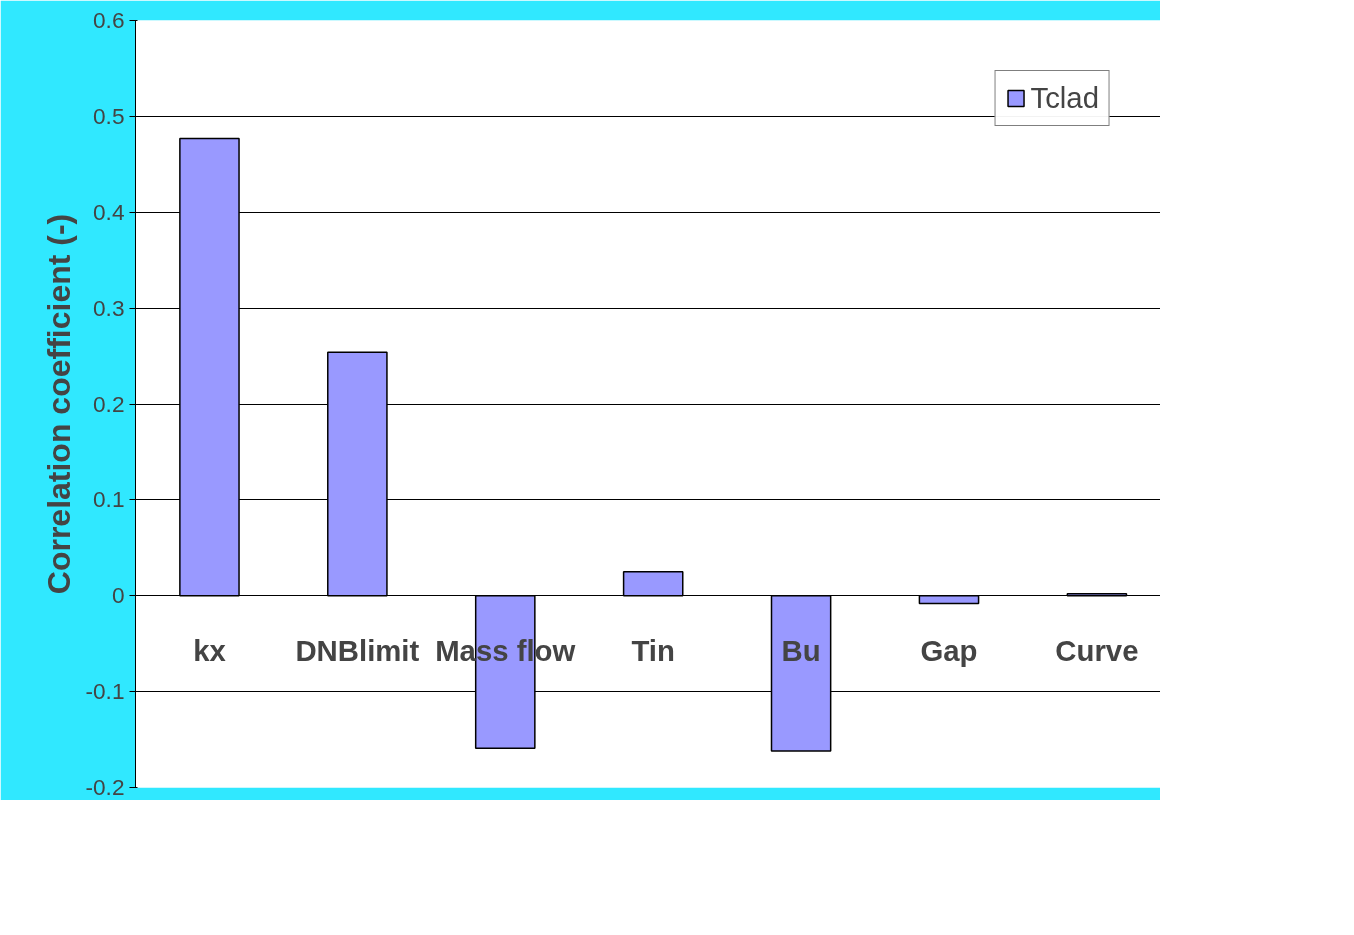  What do you see at coordinates (653, 650) in the screenshot?
I see `x-tick-label: Tin` at bounding box center [653, 650].